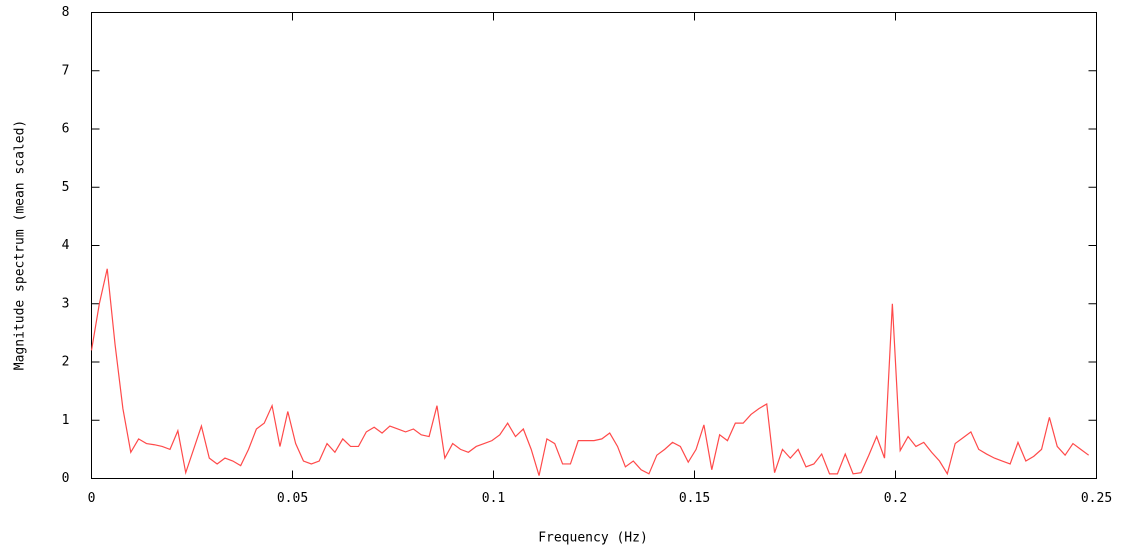 The image size is (1141, 553). I want to click on y-tick-label: 7, so click(66, 70).